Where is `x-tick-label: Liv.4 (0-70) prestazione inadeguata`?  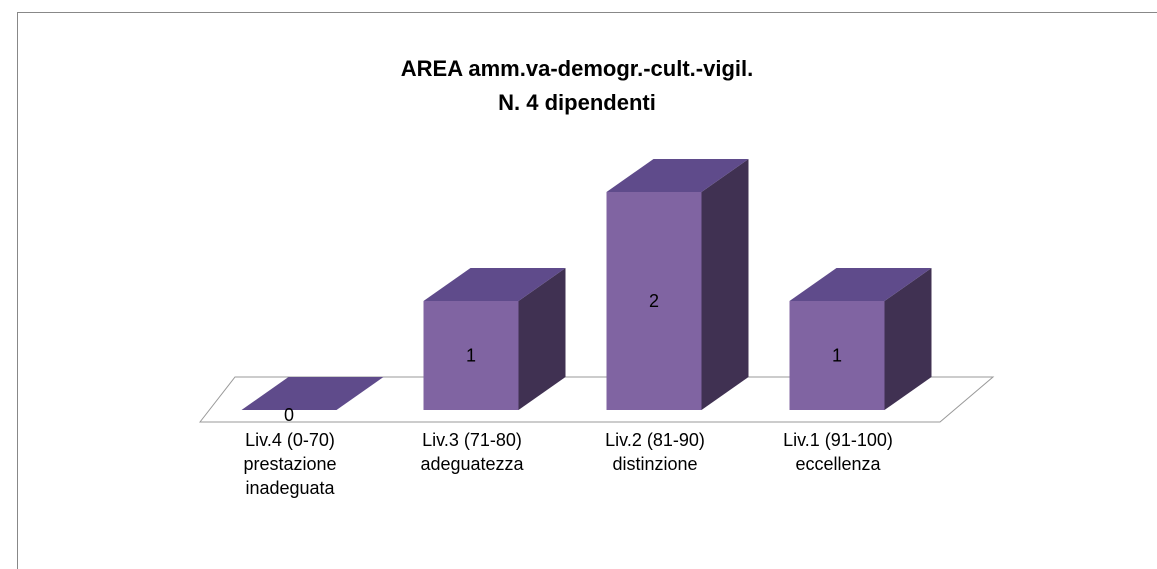
x-tick-label: Liv.4 (0-70) prestazione inadeguata is located at coordinates (290, 464).